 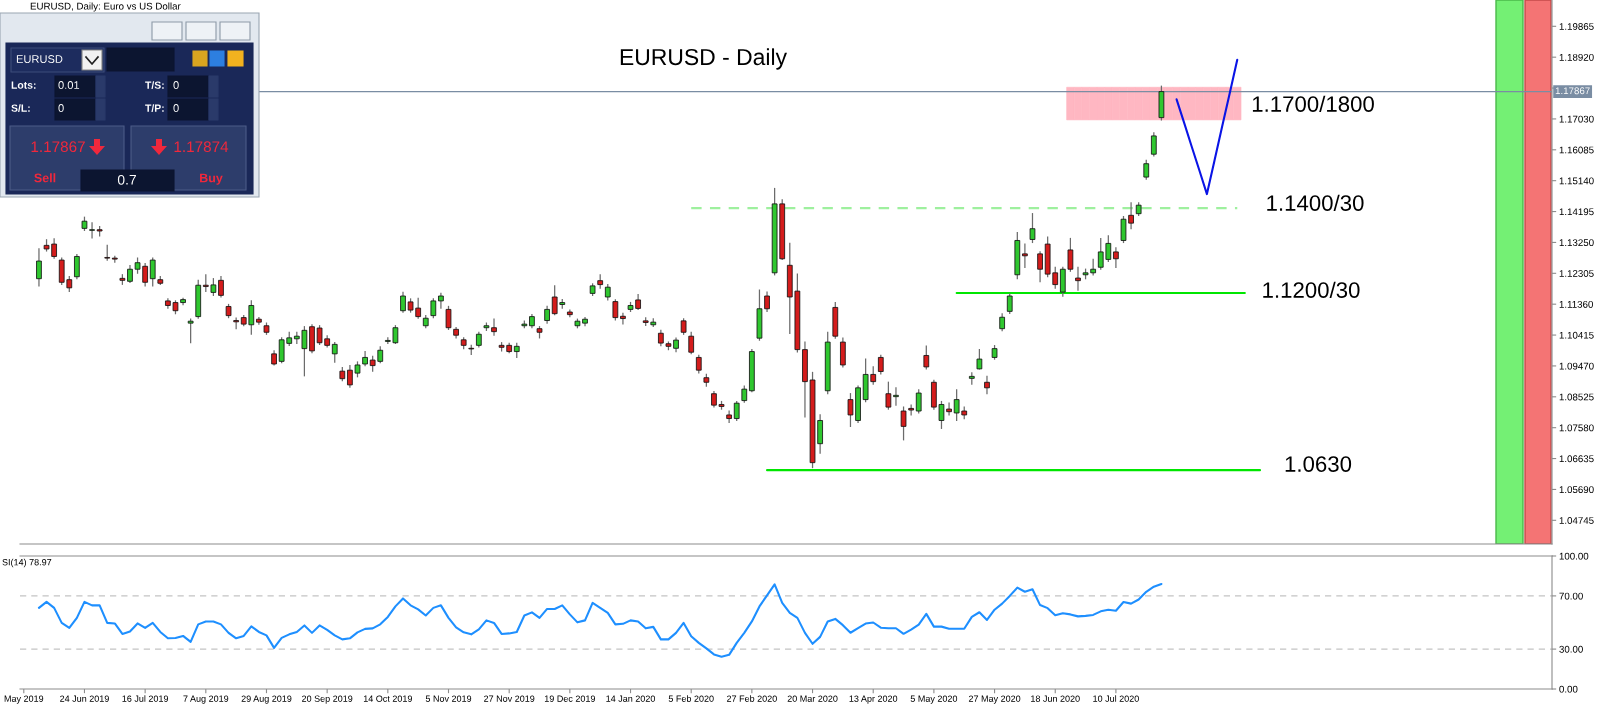 What do you see at coordinates (1055, 698) in the screenshot?
I see `x-tick-label: 18 Jun 2020` at bounding box center [1055, 698].